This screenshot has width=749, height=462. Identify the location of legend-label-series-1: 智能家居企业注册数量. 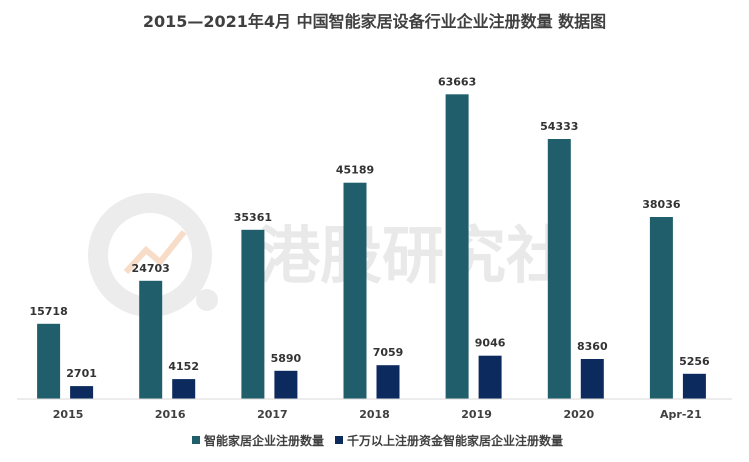
(263, 440).